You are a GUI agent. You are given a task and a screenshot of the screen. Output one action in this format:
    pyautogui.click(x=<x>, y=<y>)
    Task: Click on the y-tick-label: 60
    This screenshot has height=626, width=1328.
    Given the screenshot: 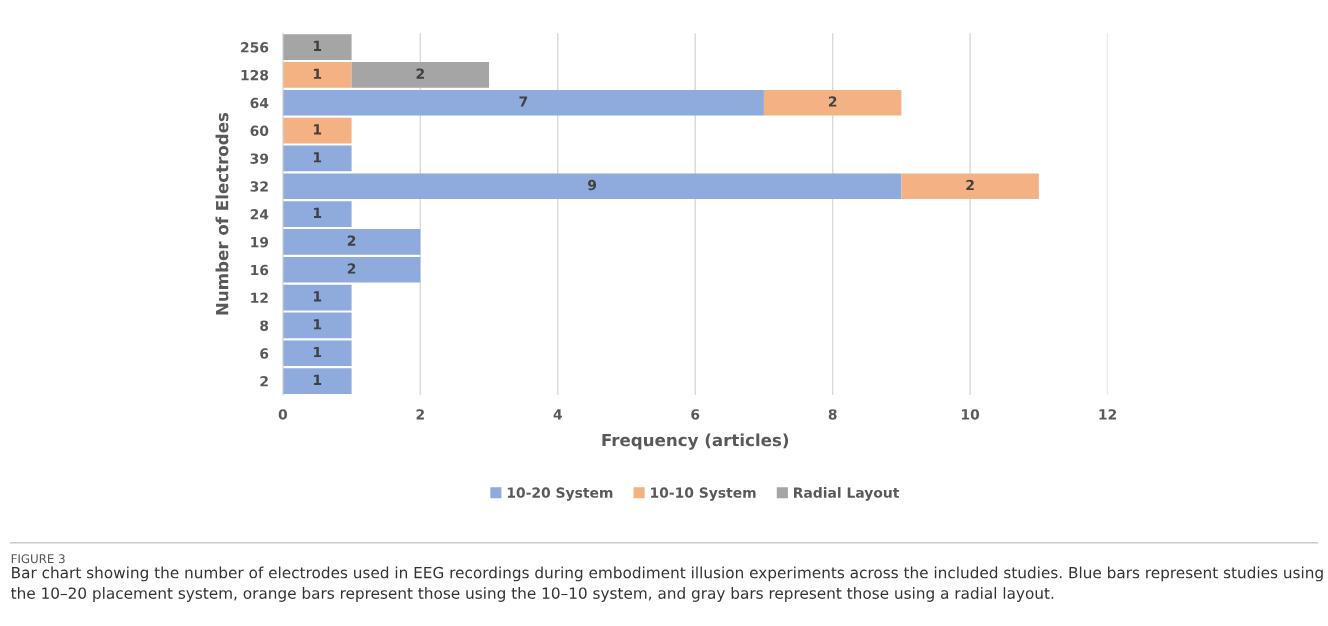 What is the action you would take?
    pyautogui.click(x=259, y=131)
    